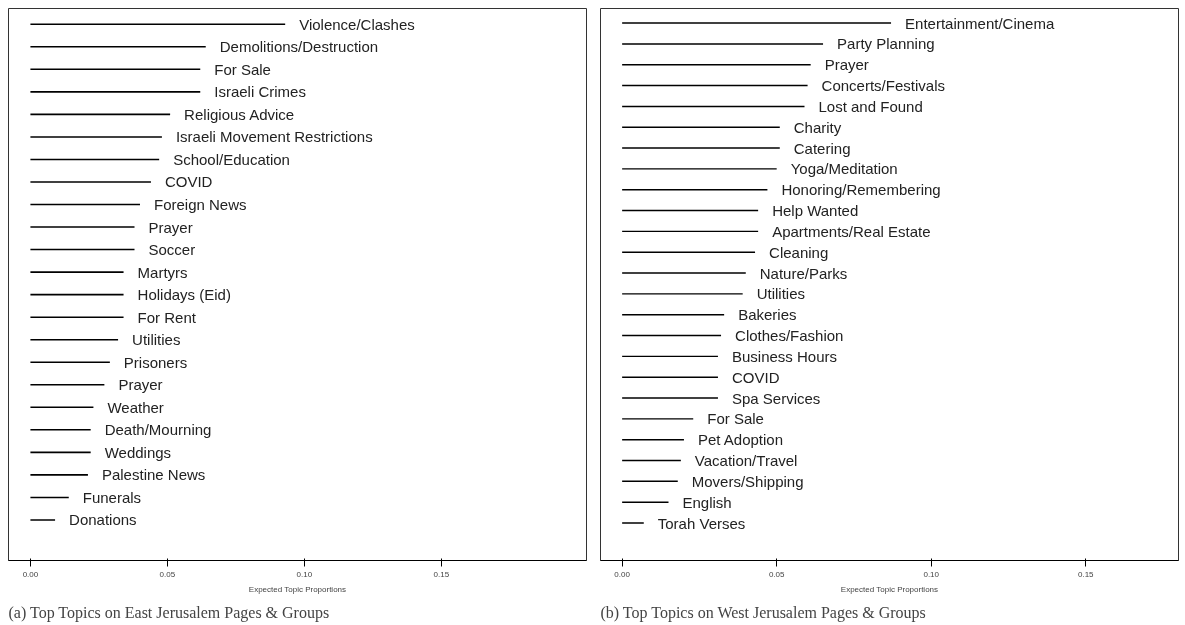  What do you see at coordinates (169, 612) in the screenshot?
I see `text: (a) Top Topics on East Jerusalem Pages & Groups` at bounding box center [169, 612].